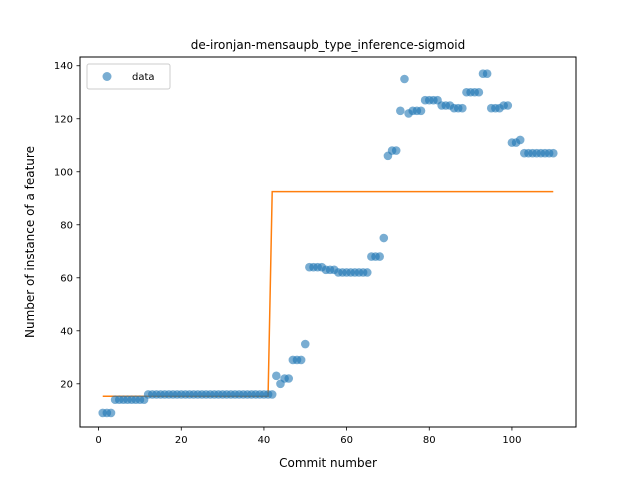 The image size is (640, 480). I want to click on y-axis-ticks: 20 40 60 80 100 120 140, so click(67, 225).